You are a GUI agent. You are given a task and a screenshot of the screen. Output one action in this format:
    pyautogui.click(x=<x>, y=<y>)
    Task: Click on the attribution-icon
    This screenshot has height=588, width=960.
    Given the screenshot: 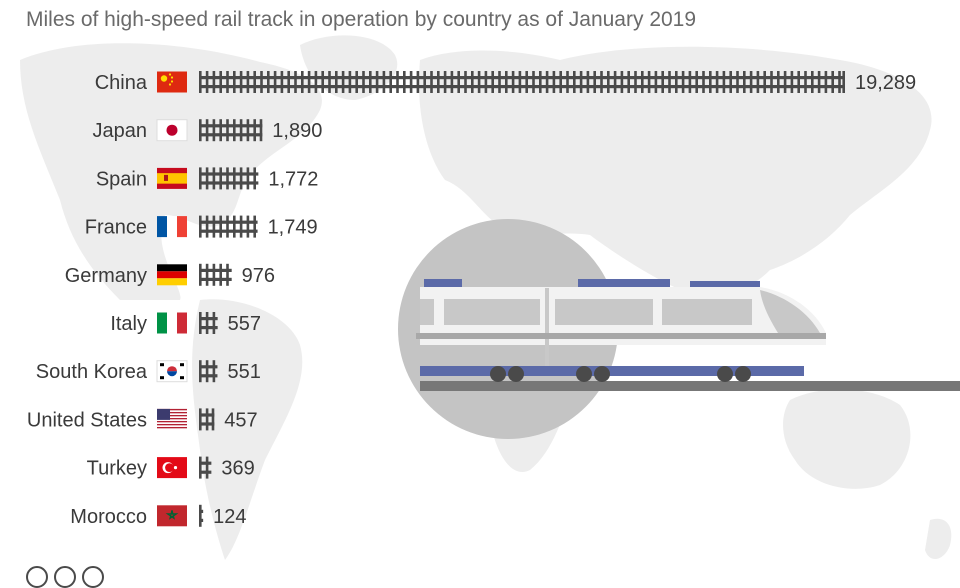 What is the action you would take?
    pyautogui.click(x=65, y=577)
    